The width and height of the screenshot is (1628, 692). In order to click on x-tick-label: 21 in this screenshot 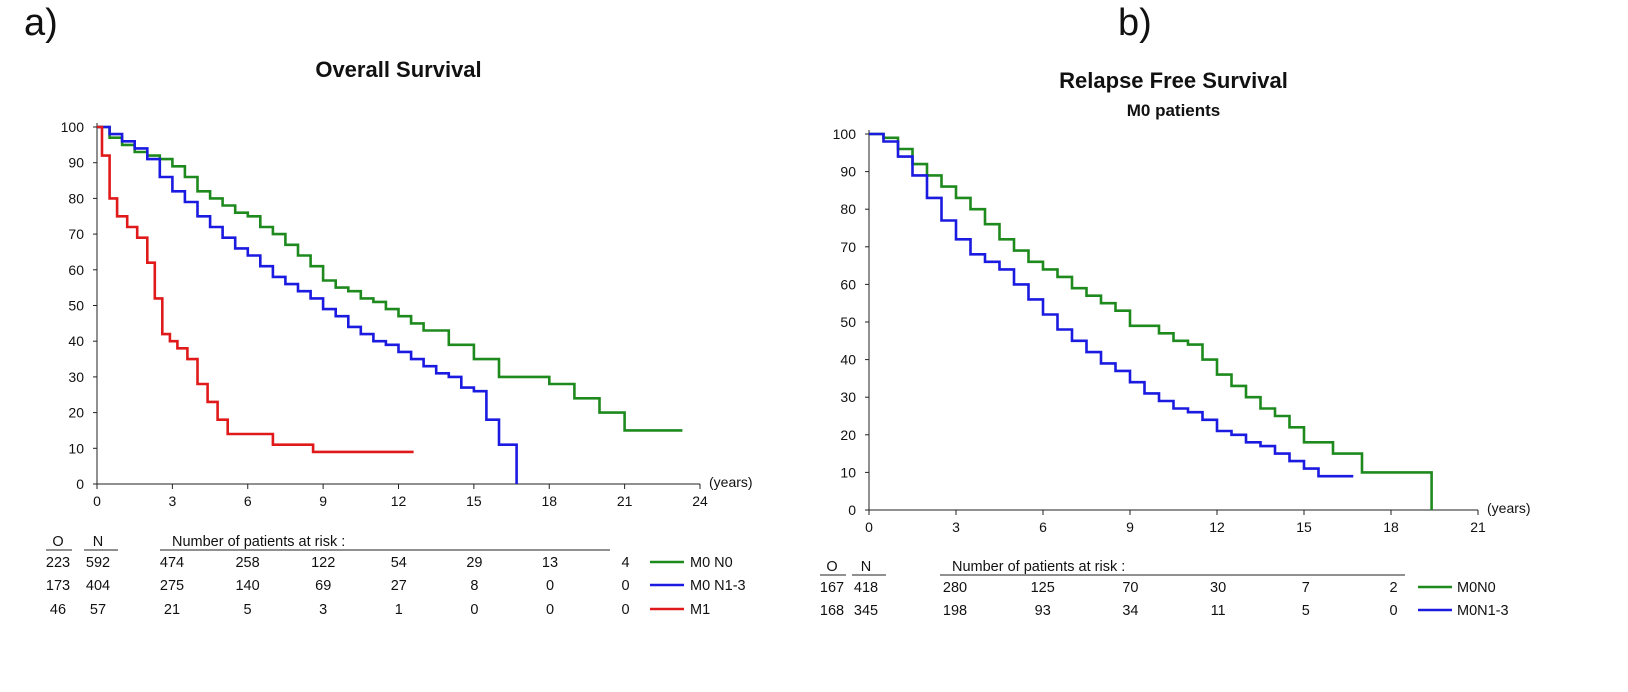, I will do `click(1478, 527)`.